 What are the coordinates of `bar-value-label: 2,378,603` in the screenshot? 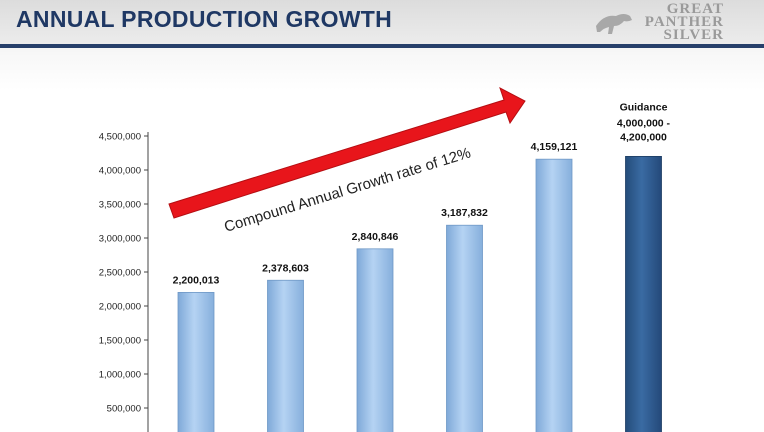 It's located at (285, 268).